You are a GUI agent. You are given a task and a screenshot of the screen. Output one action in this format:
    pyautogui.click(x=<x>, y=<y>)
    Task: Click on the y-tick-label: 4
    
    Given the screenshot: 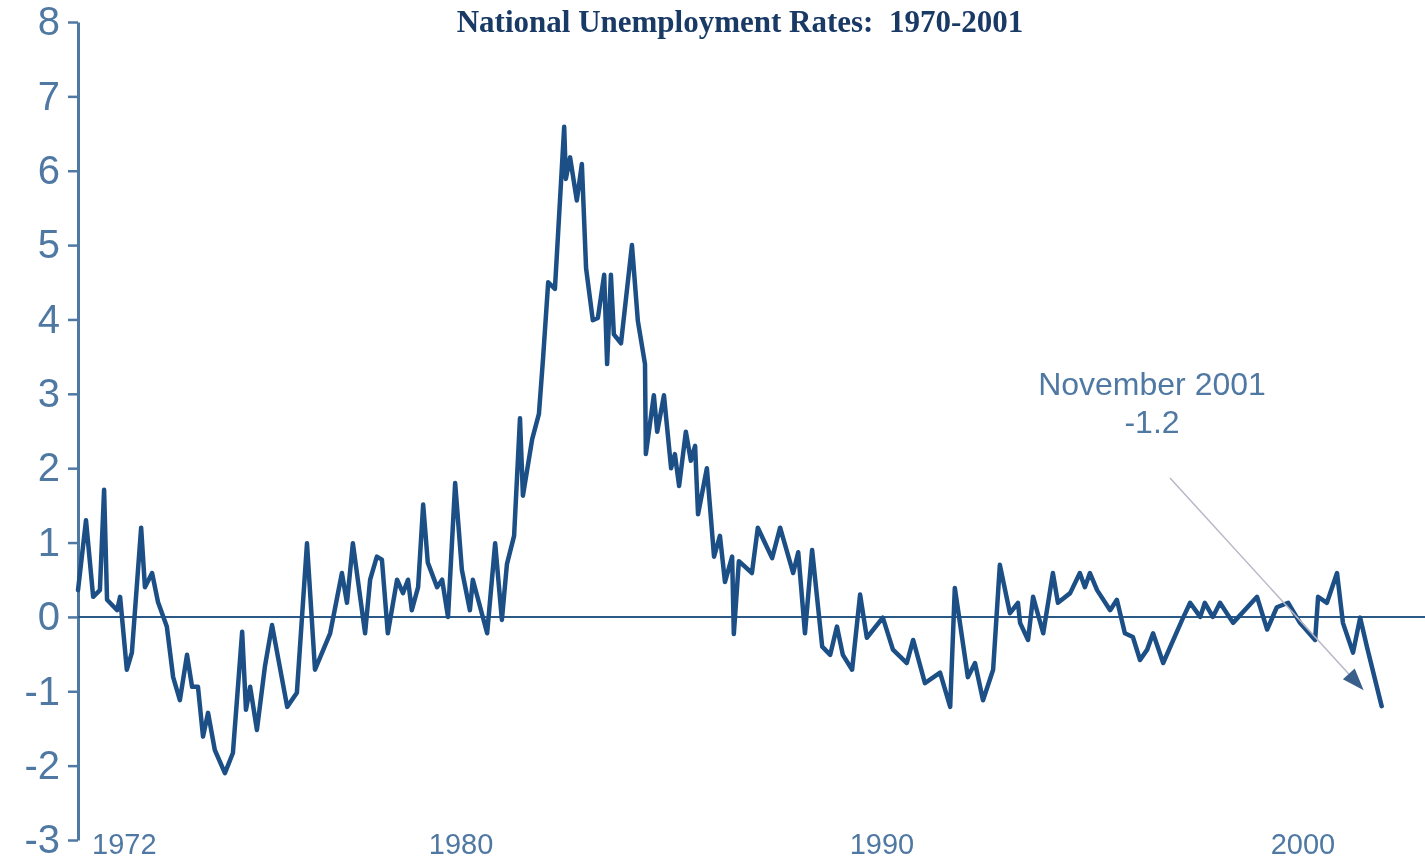 What is the action you would take?
    pyautogui.click(x=48, y=318)
    